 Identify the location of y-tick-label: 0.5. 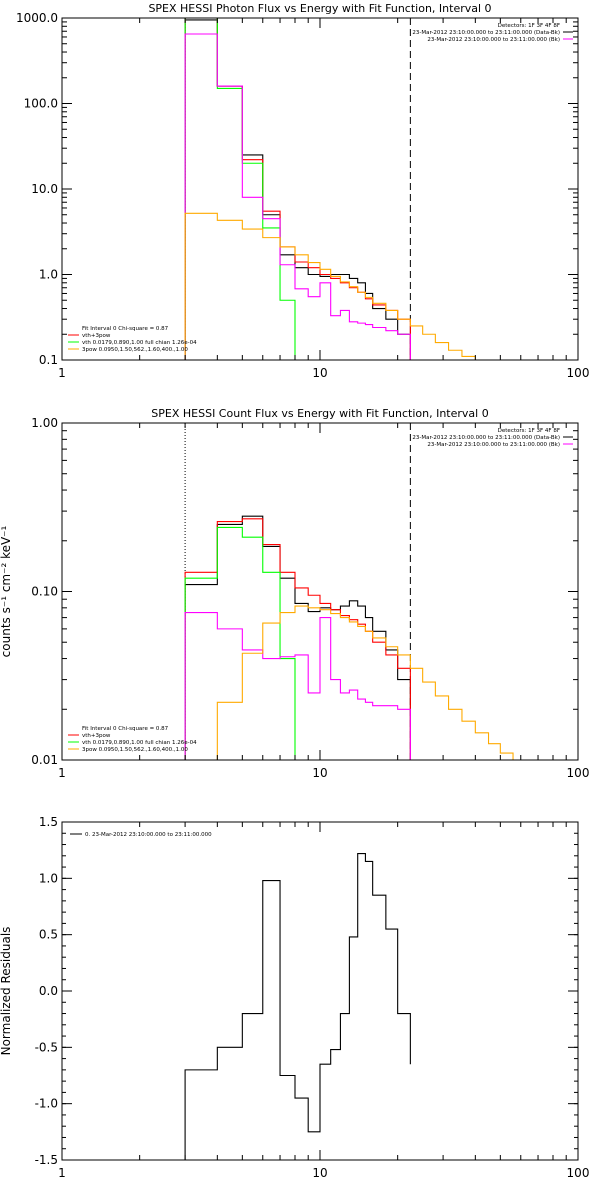
(48, 935).